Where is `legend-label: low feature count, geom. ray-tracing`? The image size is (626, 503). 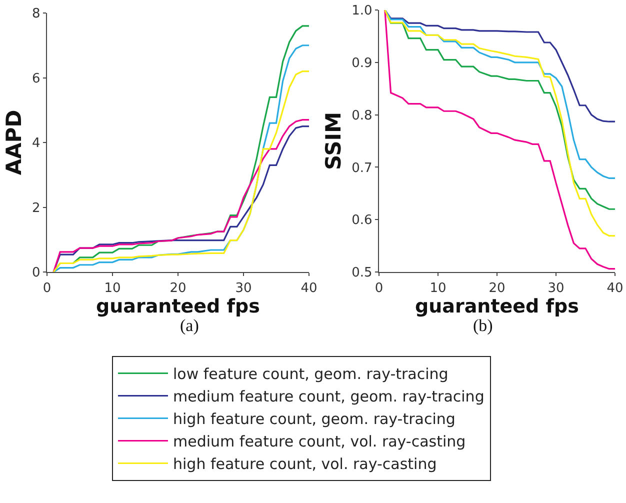
legend-label: low feature count, geom. ray-tracing is located at coordinates (310, 374).